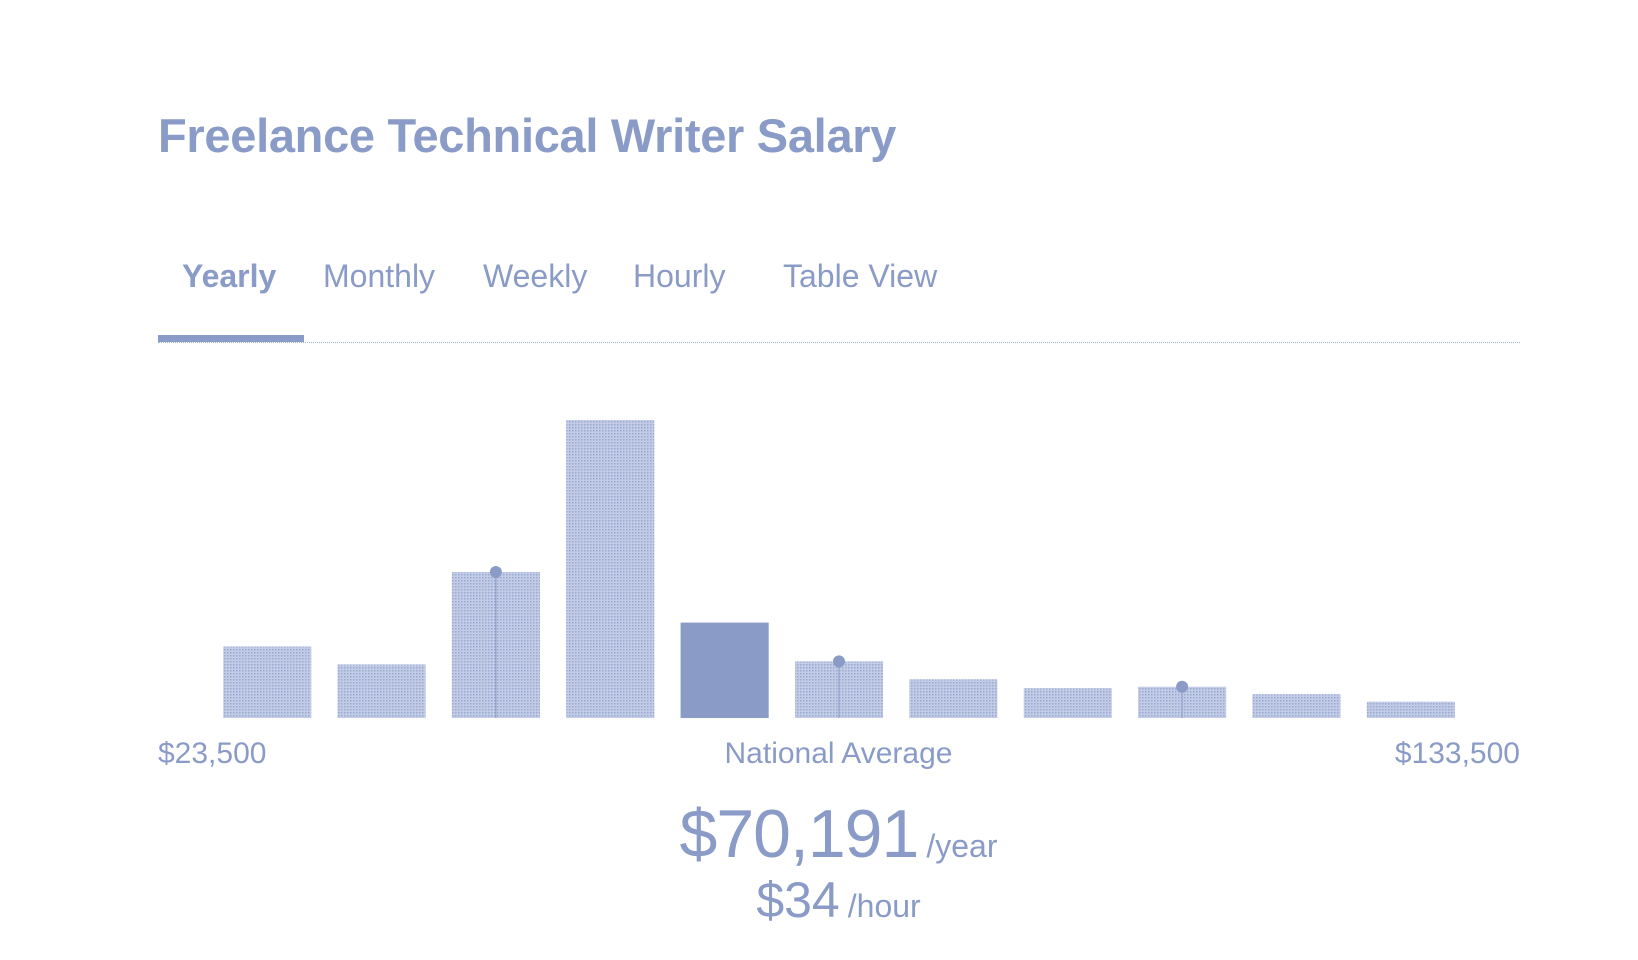 This screenshot has height=960, width=1638. Describe the element at coordinates (229, 276) in the screenshot. I see `tab-yearly: Yearly` at that location.